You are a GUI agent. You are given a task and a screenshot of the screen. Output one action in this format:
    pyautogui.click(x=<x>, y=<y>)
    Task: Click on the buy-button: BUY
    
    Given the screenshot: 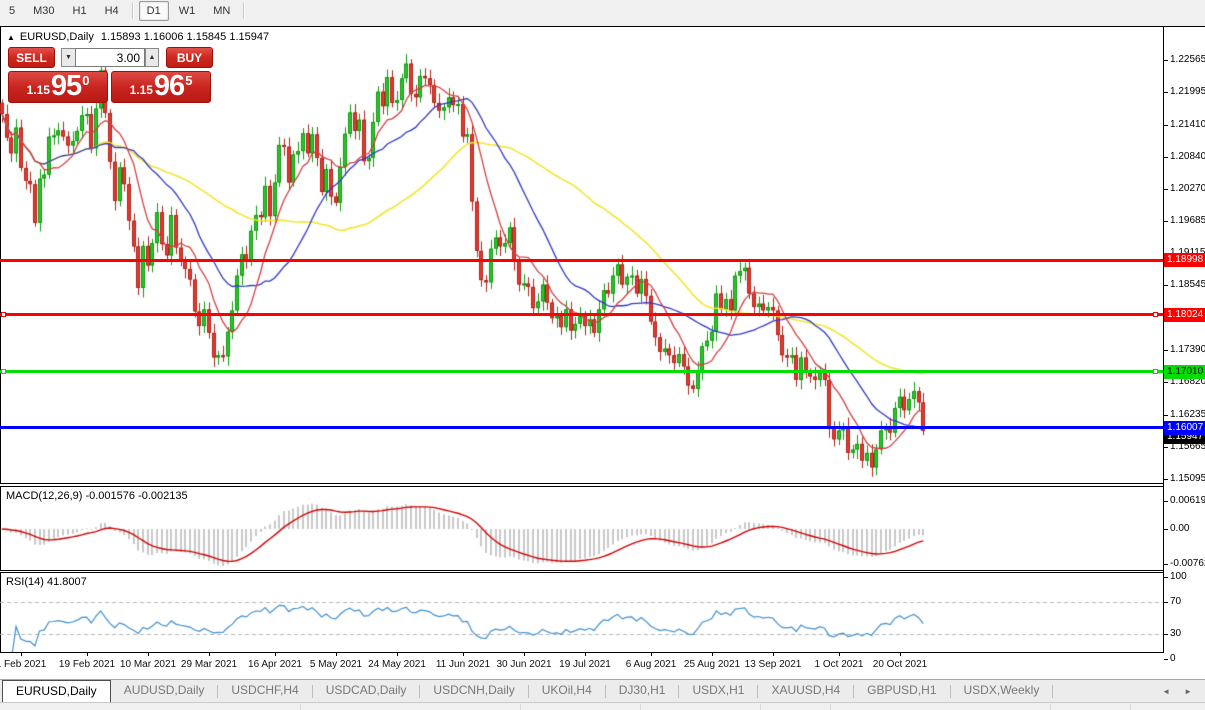 What is the action you would take?
    pyautogui.click(x=189, y=57)
    